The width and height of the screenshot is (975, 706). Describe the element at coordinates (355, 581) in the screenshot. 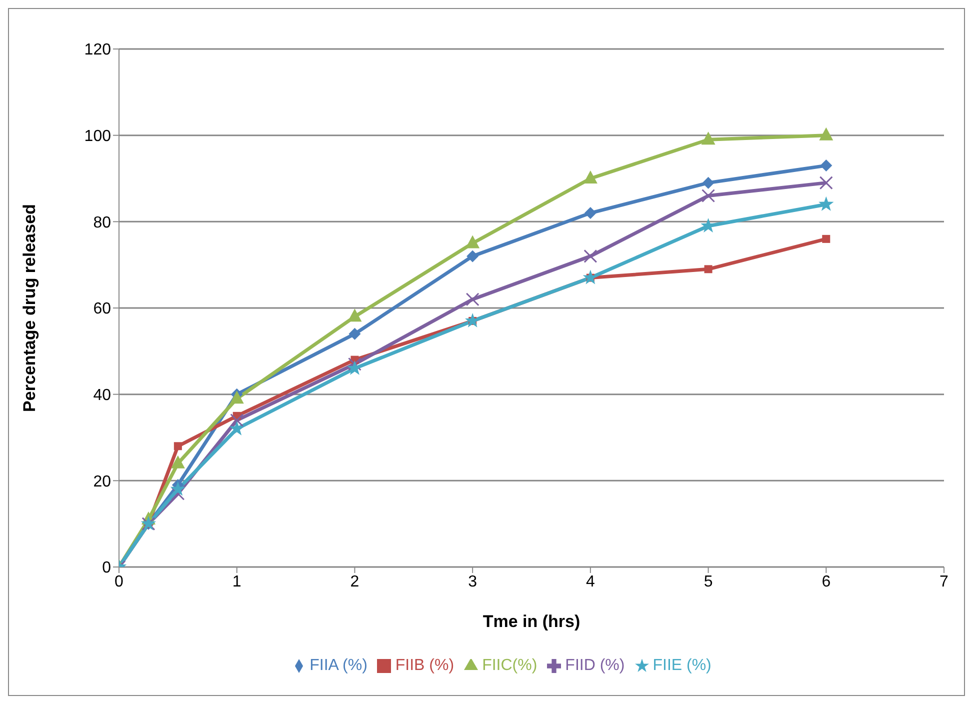

I see `x-tick-label: 2` at that location.